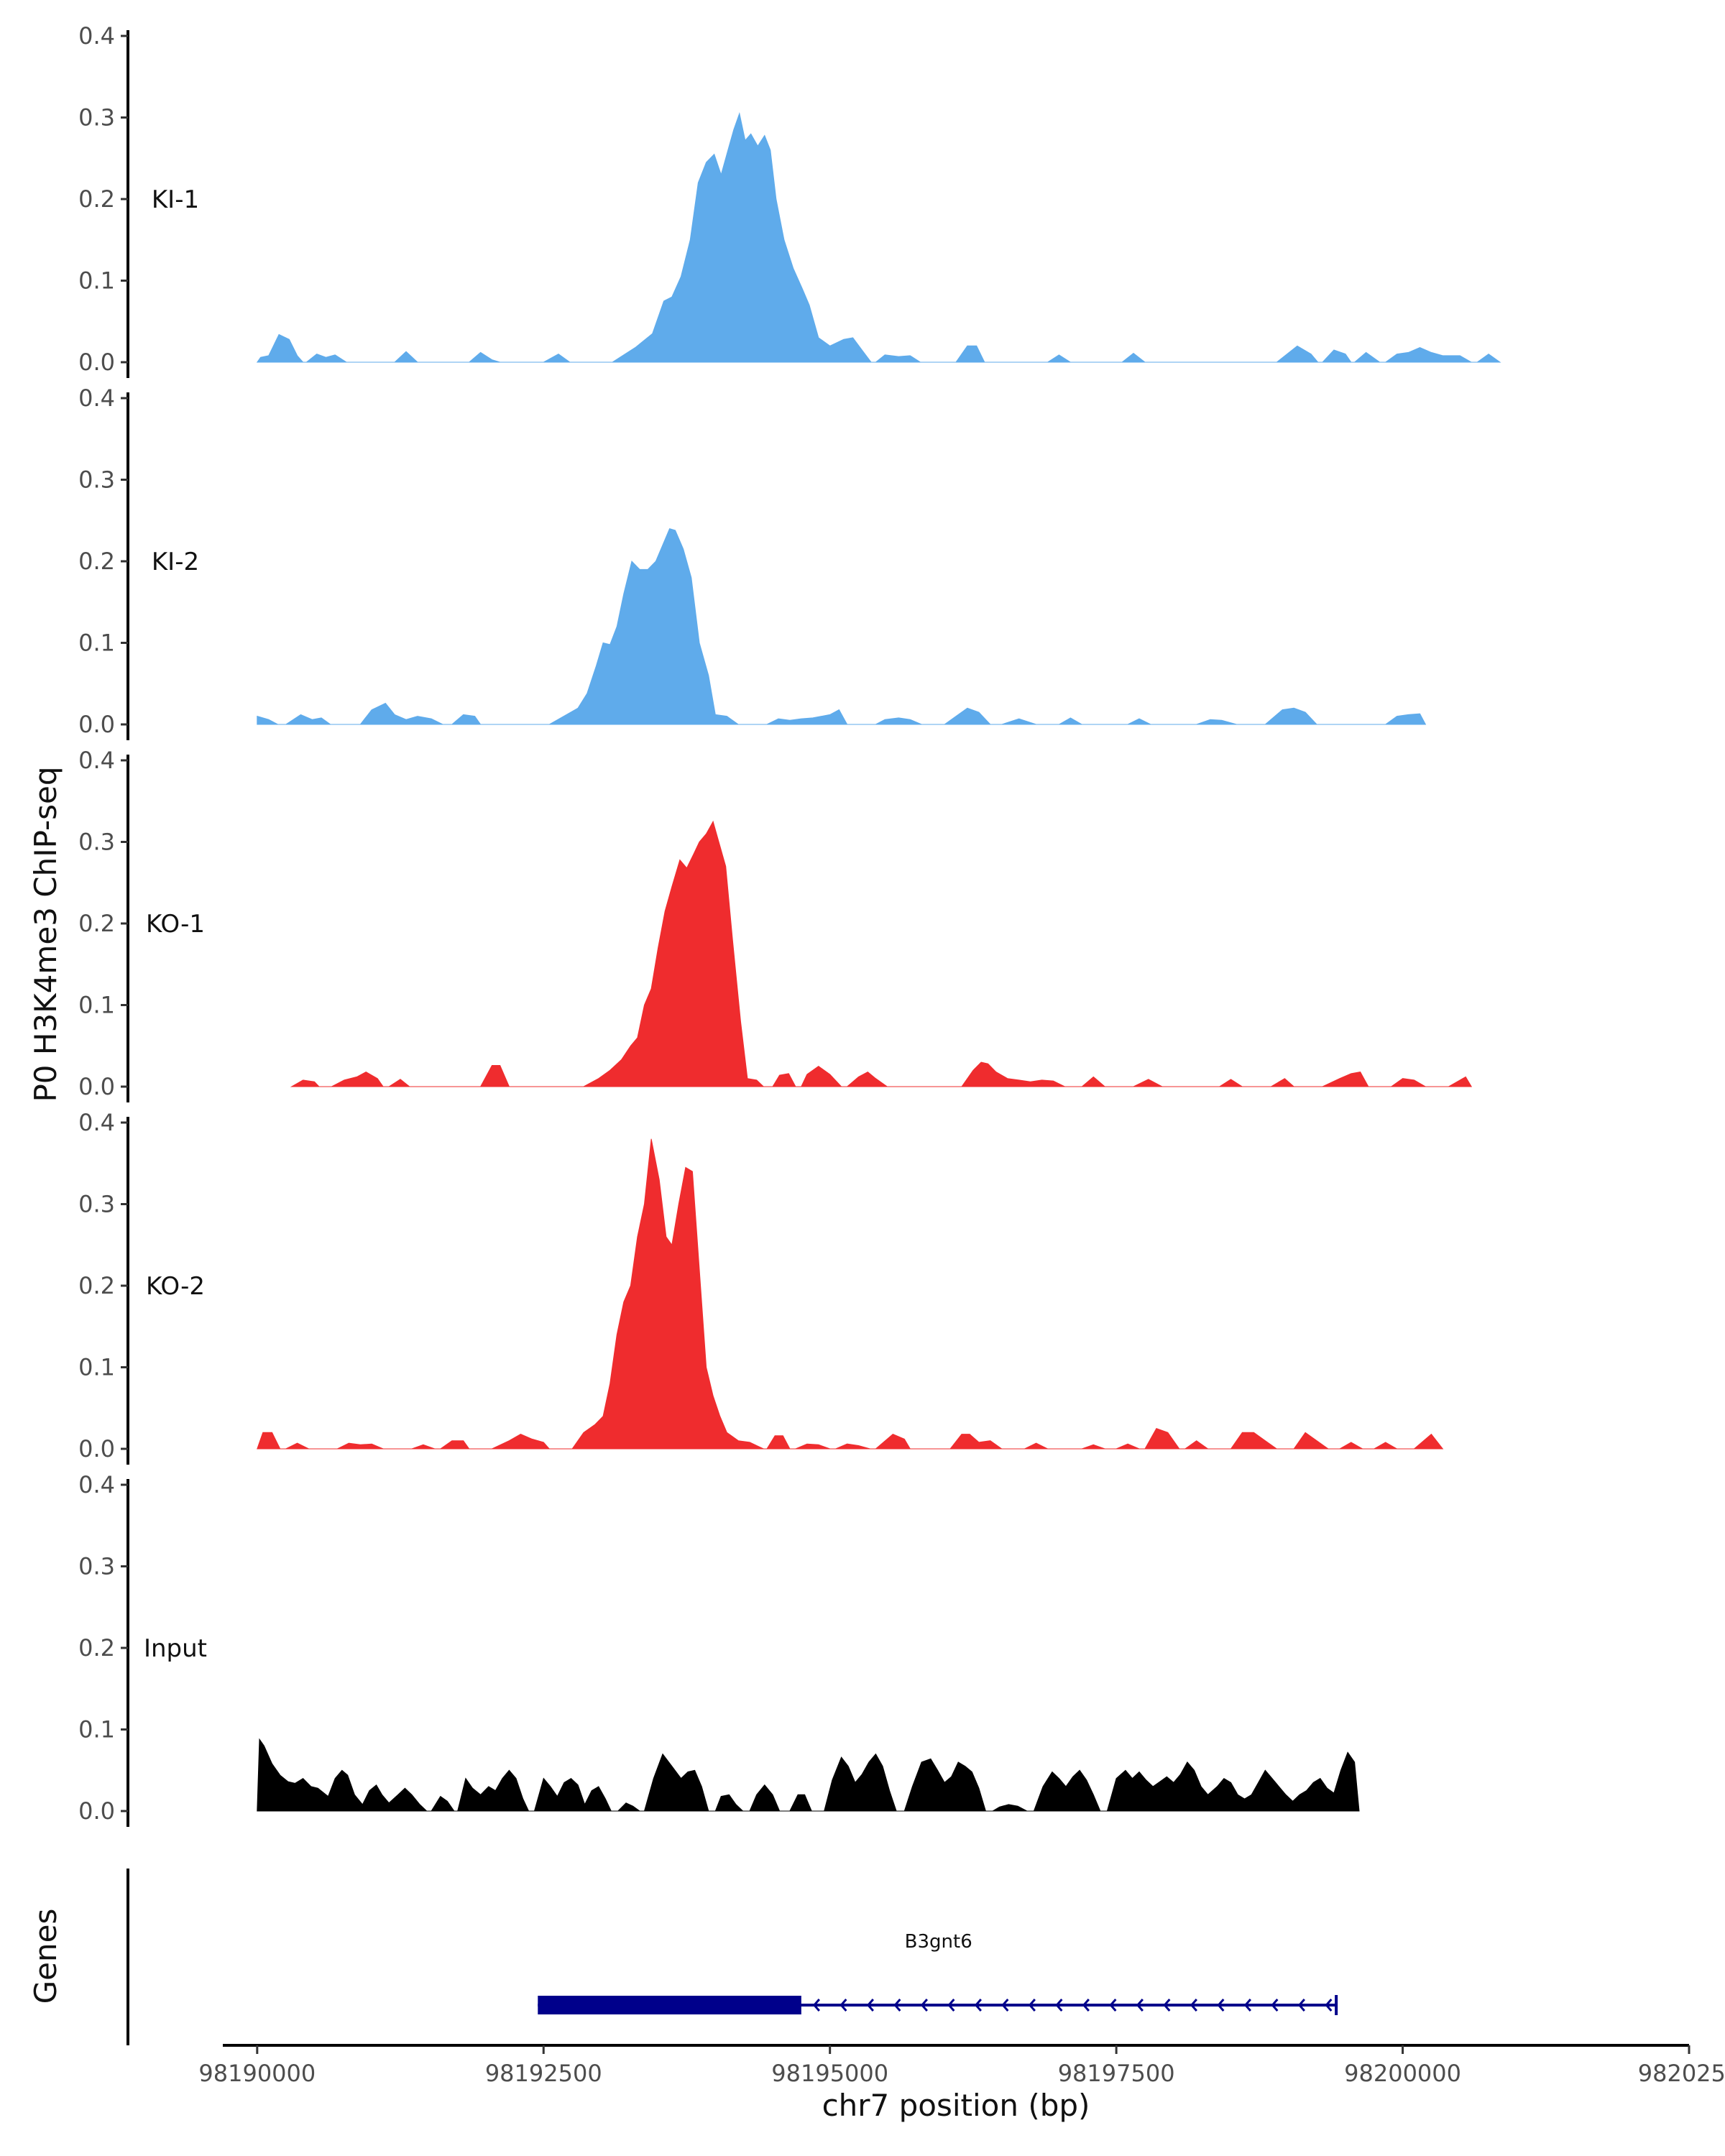 The image size is (1725, 2156). Describe the element at coordinates (938, 1942) in the screenshot. I see `gene-label: B3gnt6` at that location.